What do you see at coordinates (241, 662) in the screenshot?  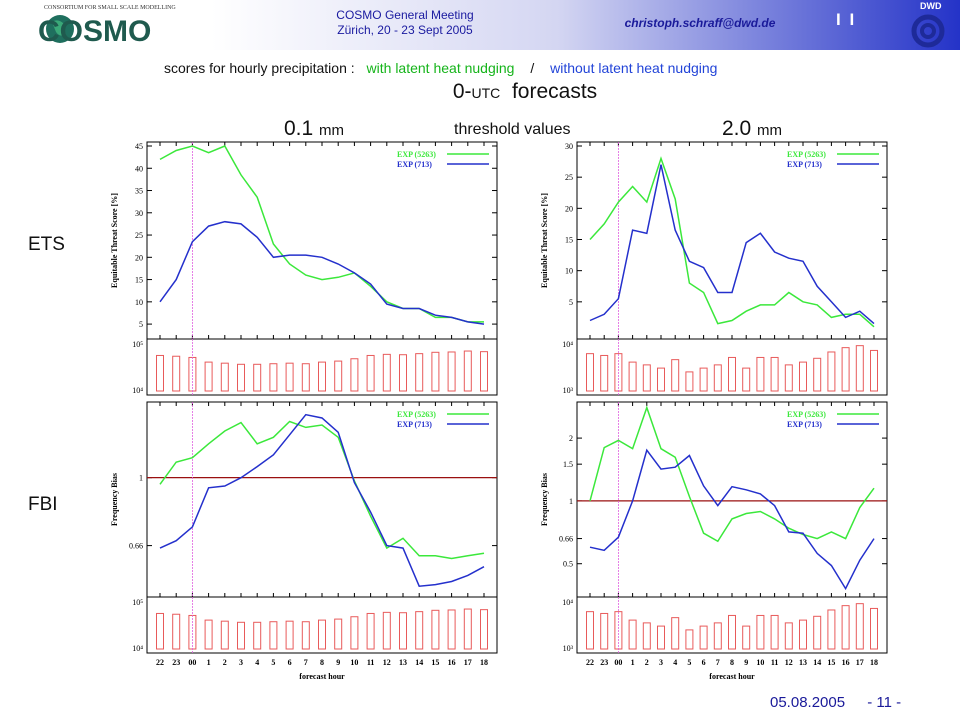 I see `x-tick-label: 3` at bounding box center [241, 662].